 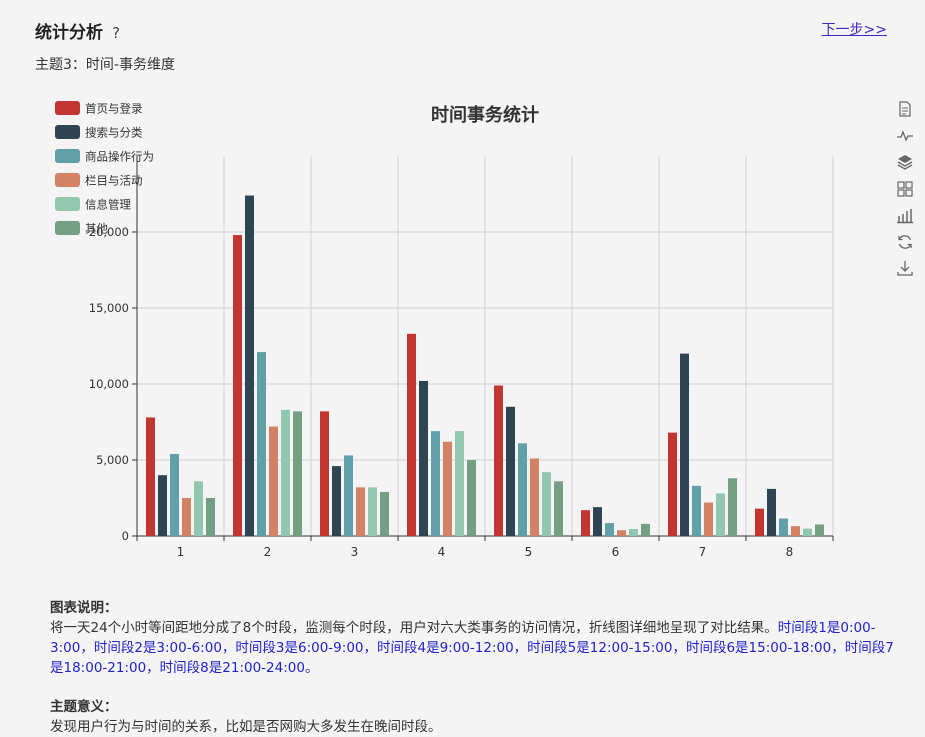 I want to click on legend-label: 商品操作行为, so click(x=119, y=157).